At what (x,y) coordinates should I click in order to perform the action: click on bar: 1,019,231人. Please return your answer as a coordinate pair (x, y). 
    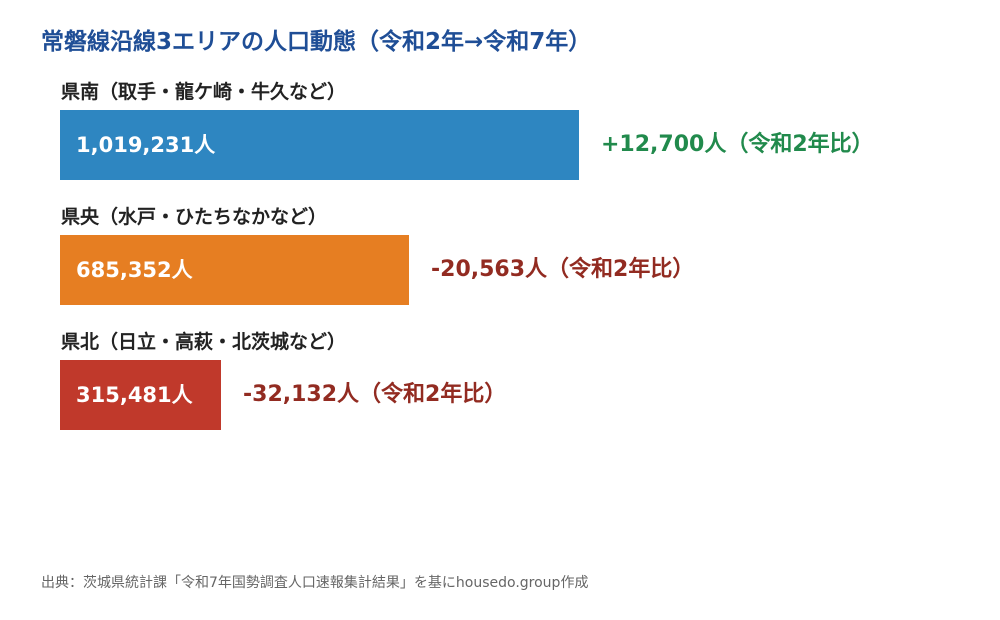
    Looking at the image, I should click on (319, 145).